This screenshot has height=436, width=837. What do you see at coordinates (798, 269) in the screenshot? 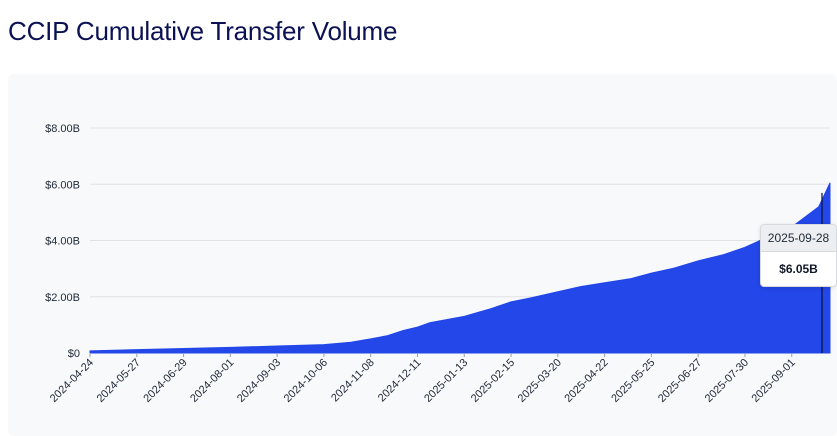
I see `tooltip-value: $6.05B` at bounding box center [798, 269].